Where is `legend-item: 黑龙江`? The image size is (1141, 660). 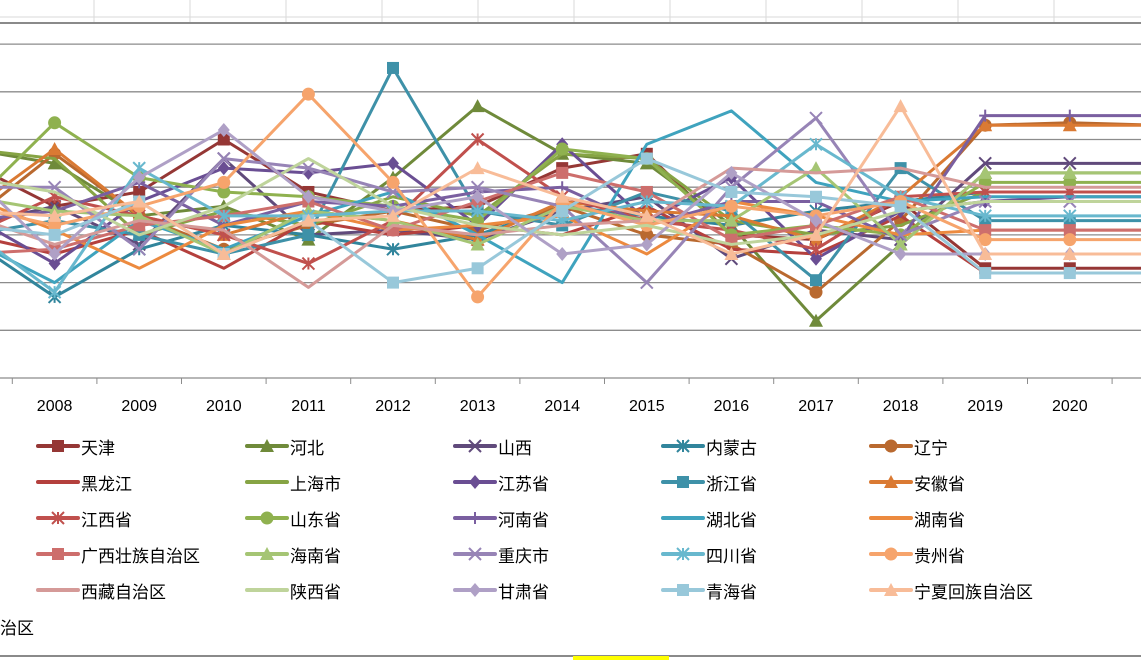 legend-item: 黑龙江 is located at coordinates (84, 482).